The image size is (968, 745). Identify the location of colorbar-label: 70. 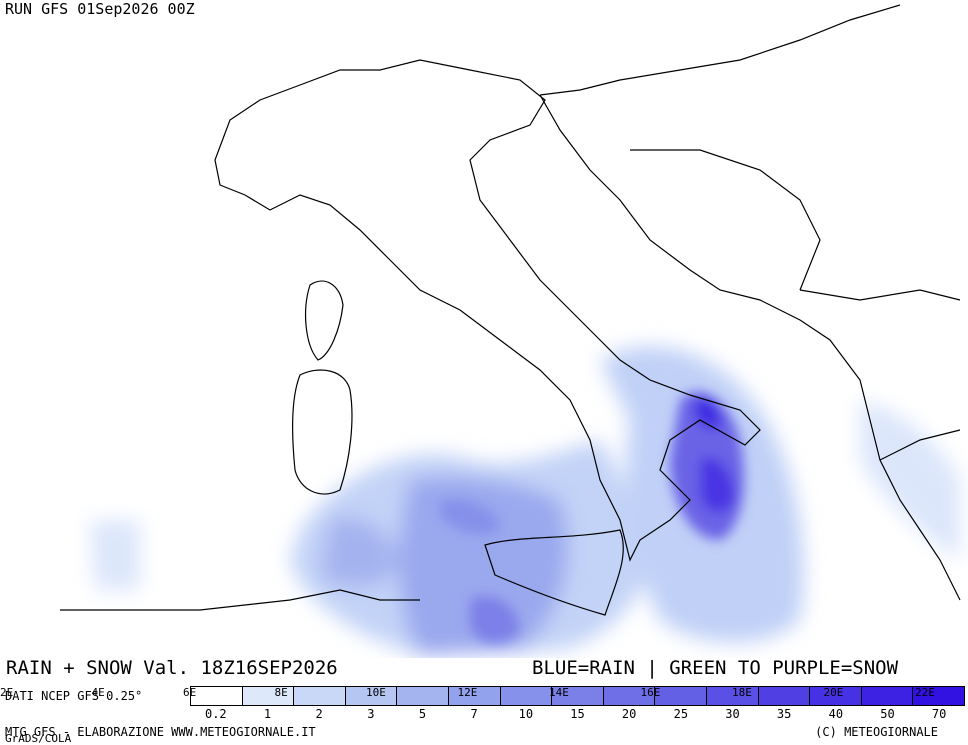
(939, 714).